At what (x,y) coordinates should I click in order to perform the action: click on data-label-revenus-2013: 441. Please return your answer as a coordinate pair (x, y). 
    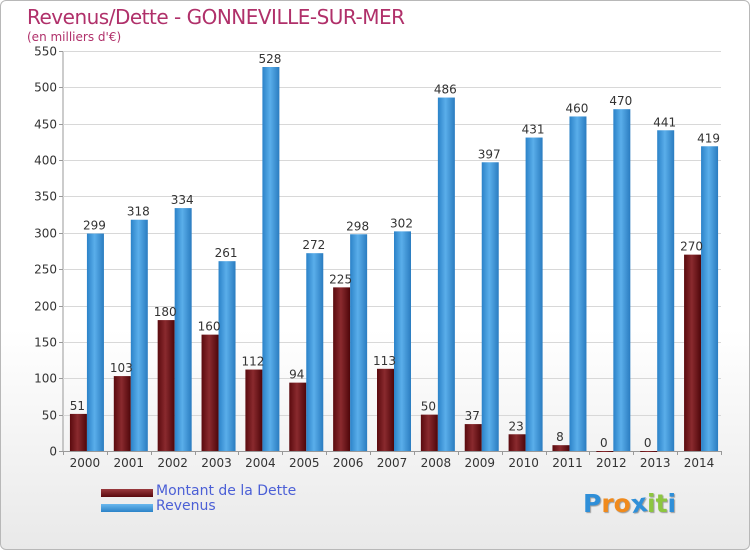
    Looking at the image, I should click on (664, 122).